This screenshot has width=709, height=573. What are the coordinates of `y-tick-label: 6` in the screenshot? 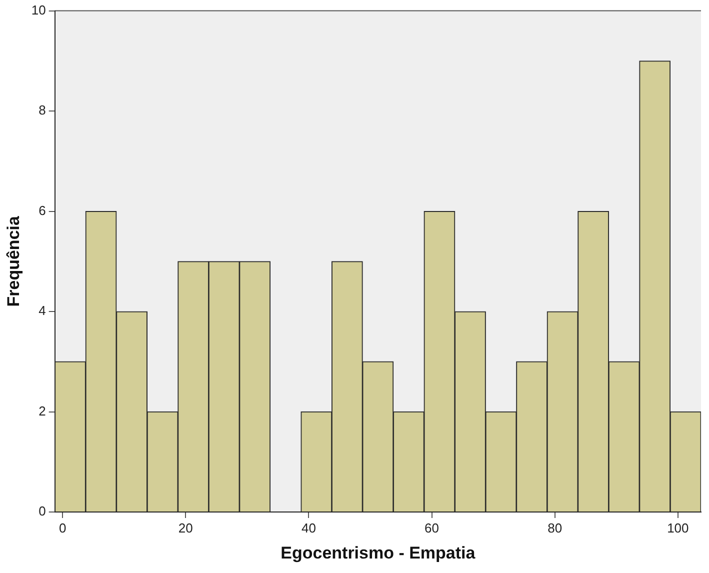 It's located at (42, 210).